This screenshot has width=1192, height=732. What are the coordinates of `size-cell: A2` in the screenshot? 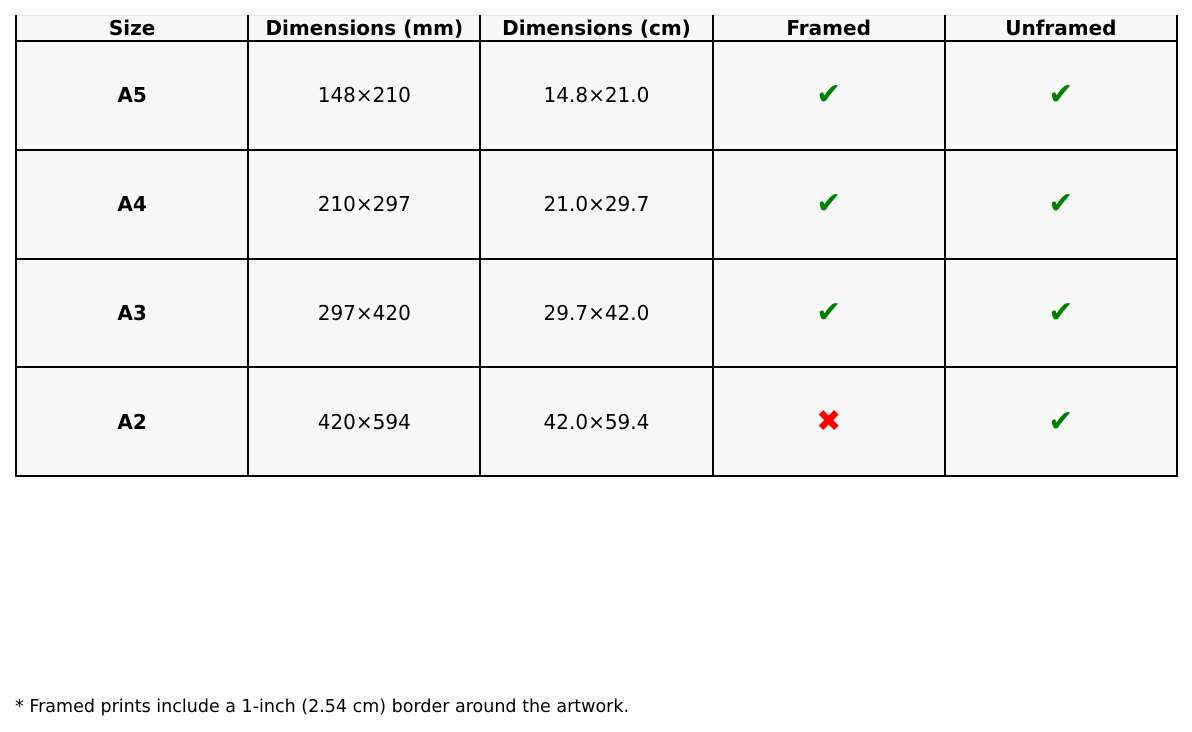 It's located at (132, 421).